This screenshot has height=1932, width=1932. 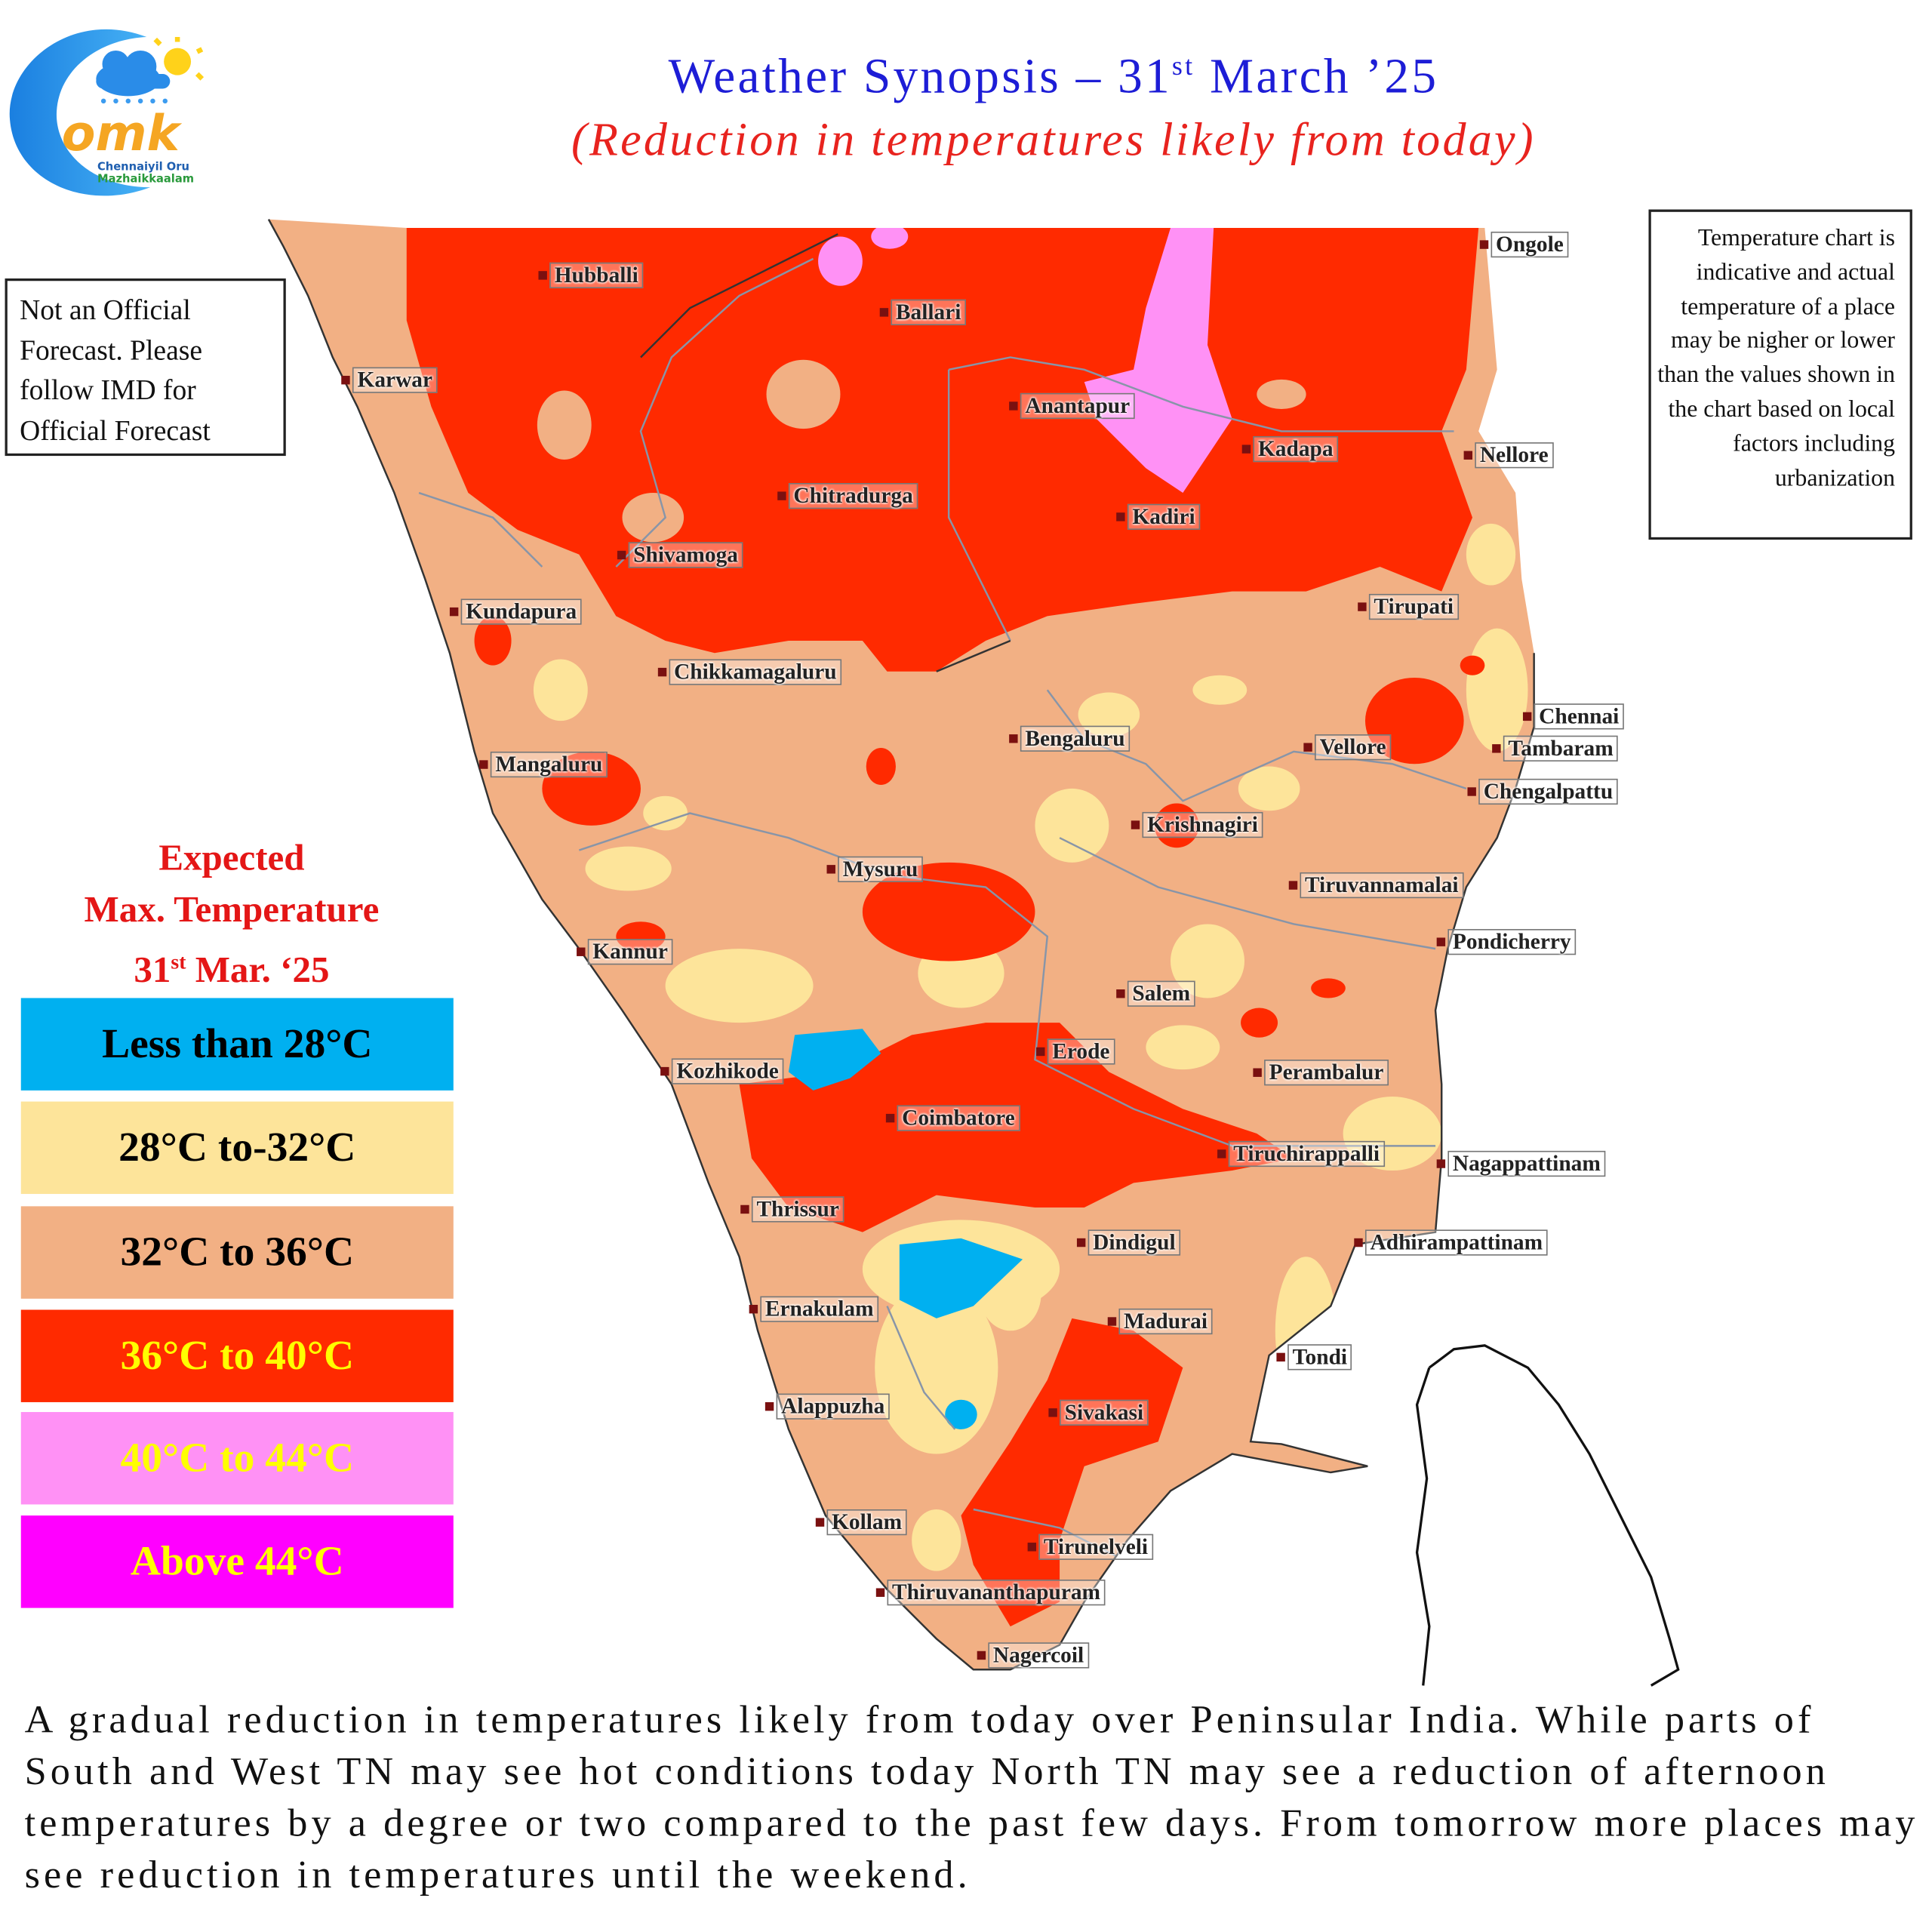 I want to click on city-alappuzha: Alappuzha, so click(x=827, y=1406).